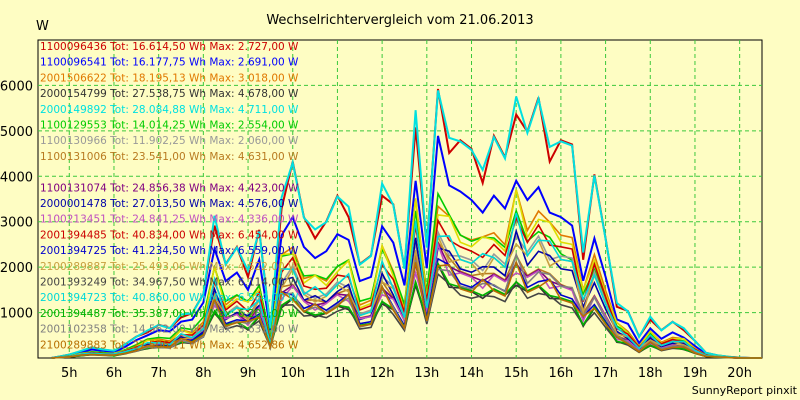 The image size is (800, 400). Describe the element at coordinates (16, 86) in the screenshot. I see `y-tick-label: 6000` at that location.